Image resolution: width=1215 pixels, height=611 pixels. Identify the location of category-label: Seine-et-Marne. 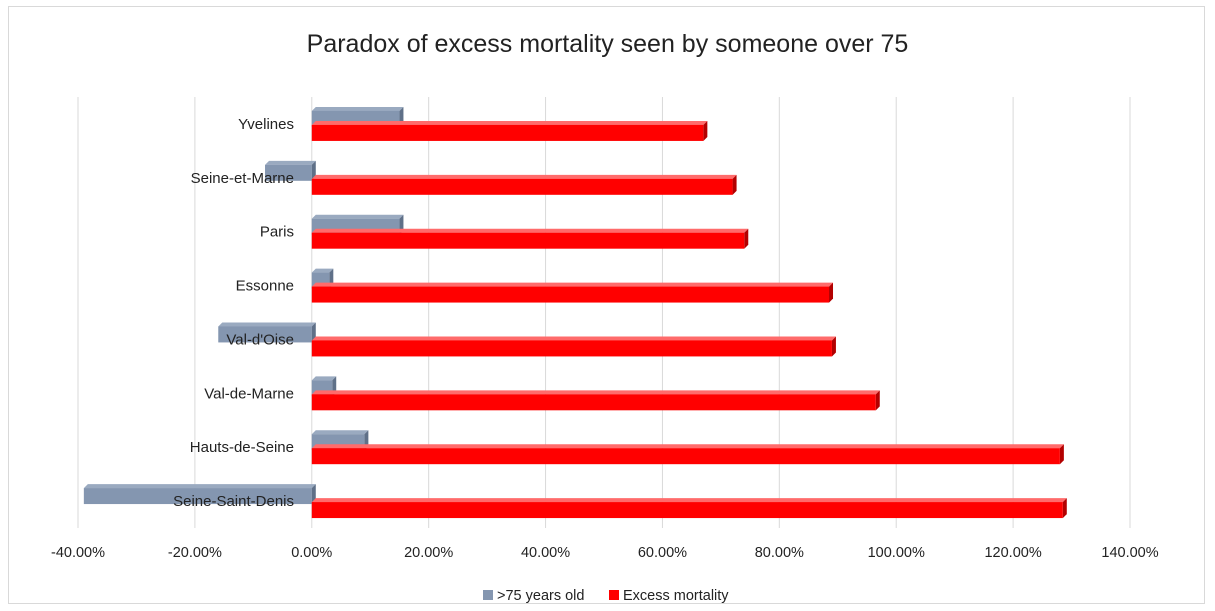
(242, 178).